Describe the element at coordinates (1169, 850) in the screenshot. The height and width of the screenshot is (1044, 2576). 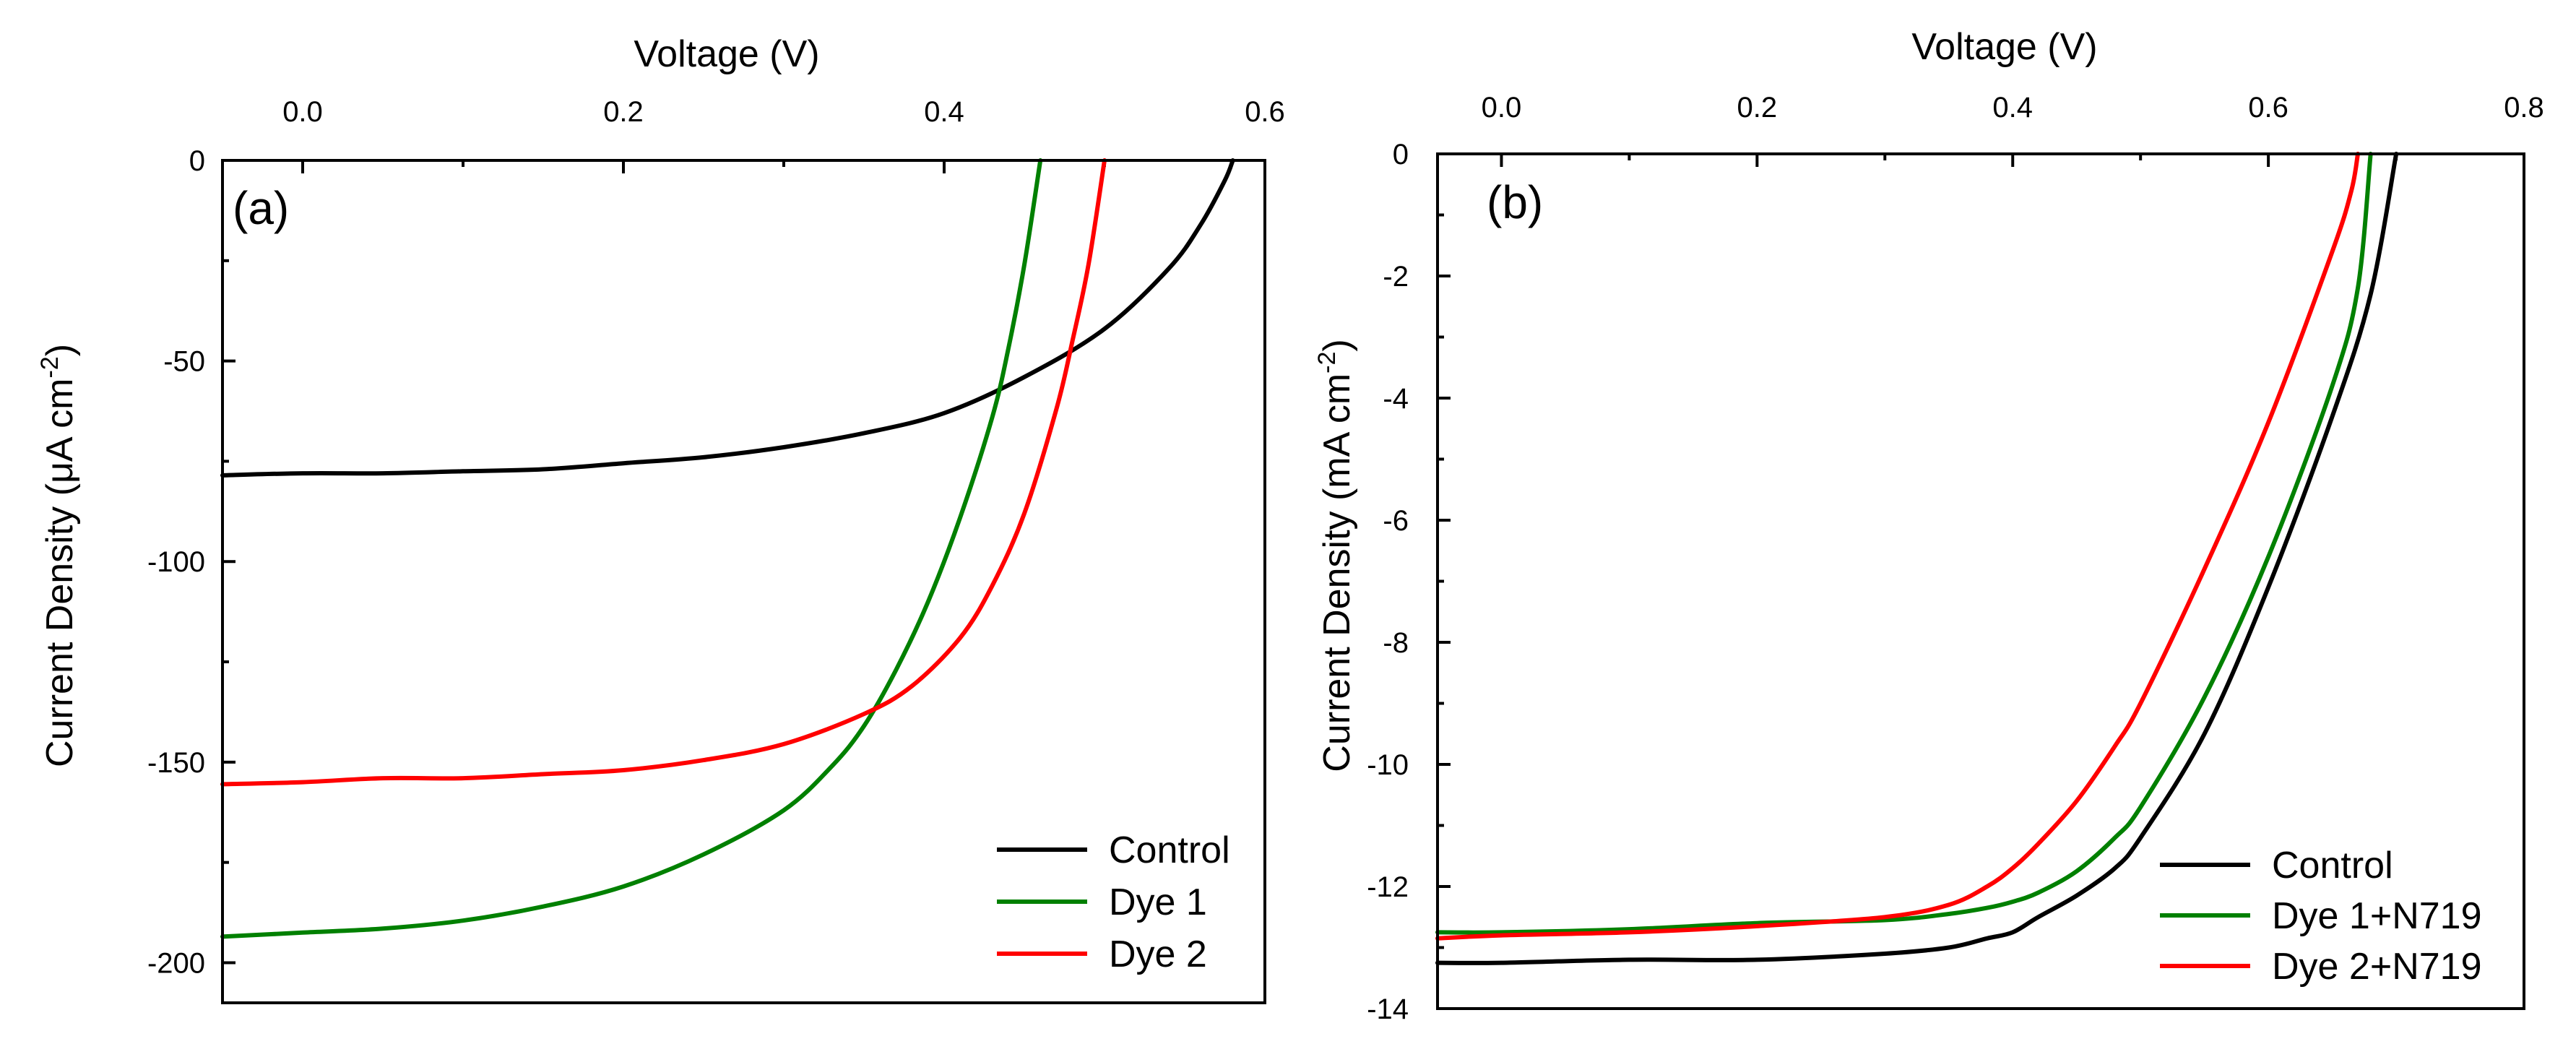
I see `panel-a-legend-label: Control` at that location.